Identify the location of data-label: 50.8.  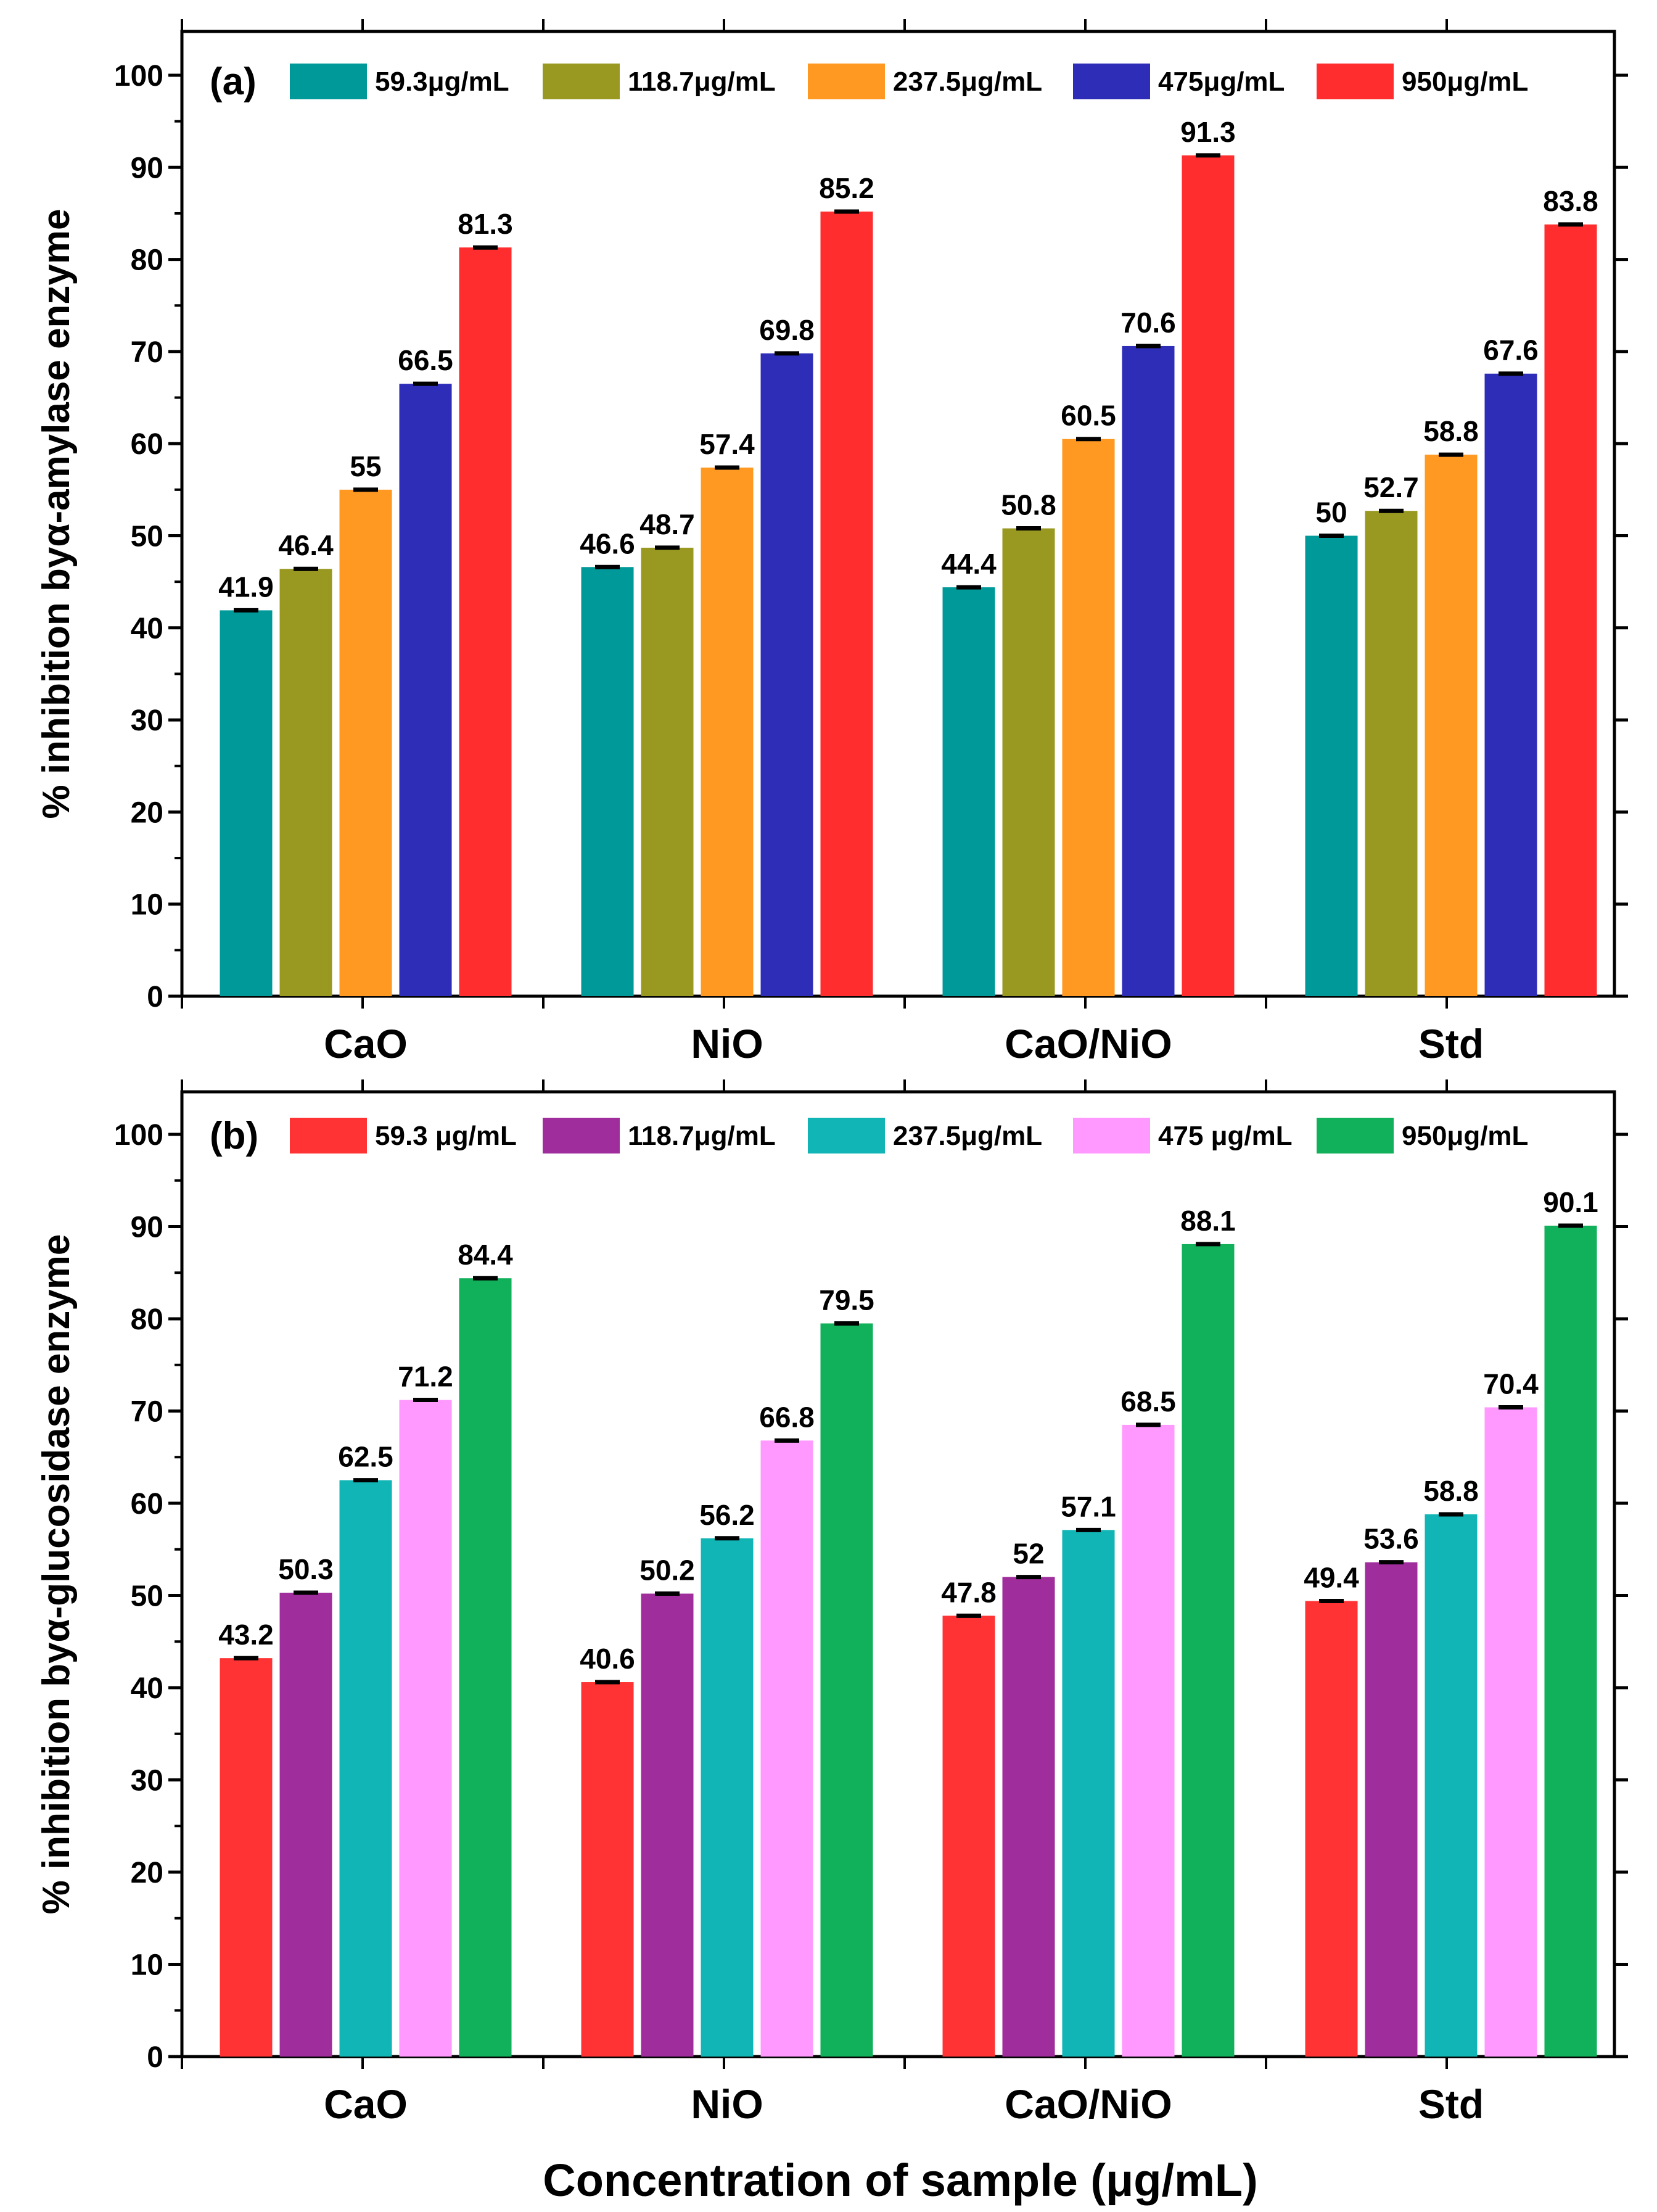
(1028, 505).